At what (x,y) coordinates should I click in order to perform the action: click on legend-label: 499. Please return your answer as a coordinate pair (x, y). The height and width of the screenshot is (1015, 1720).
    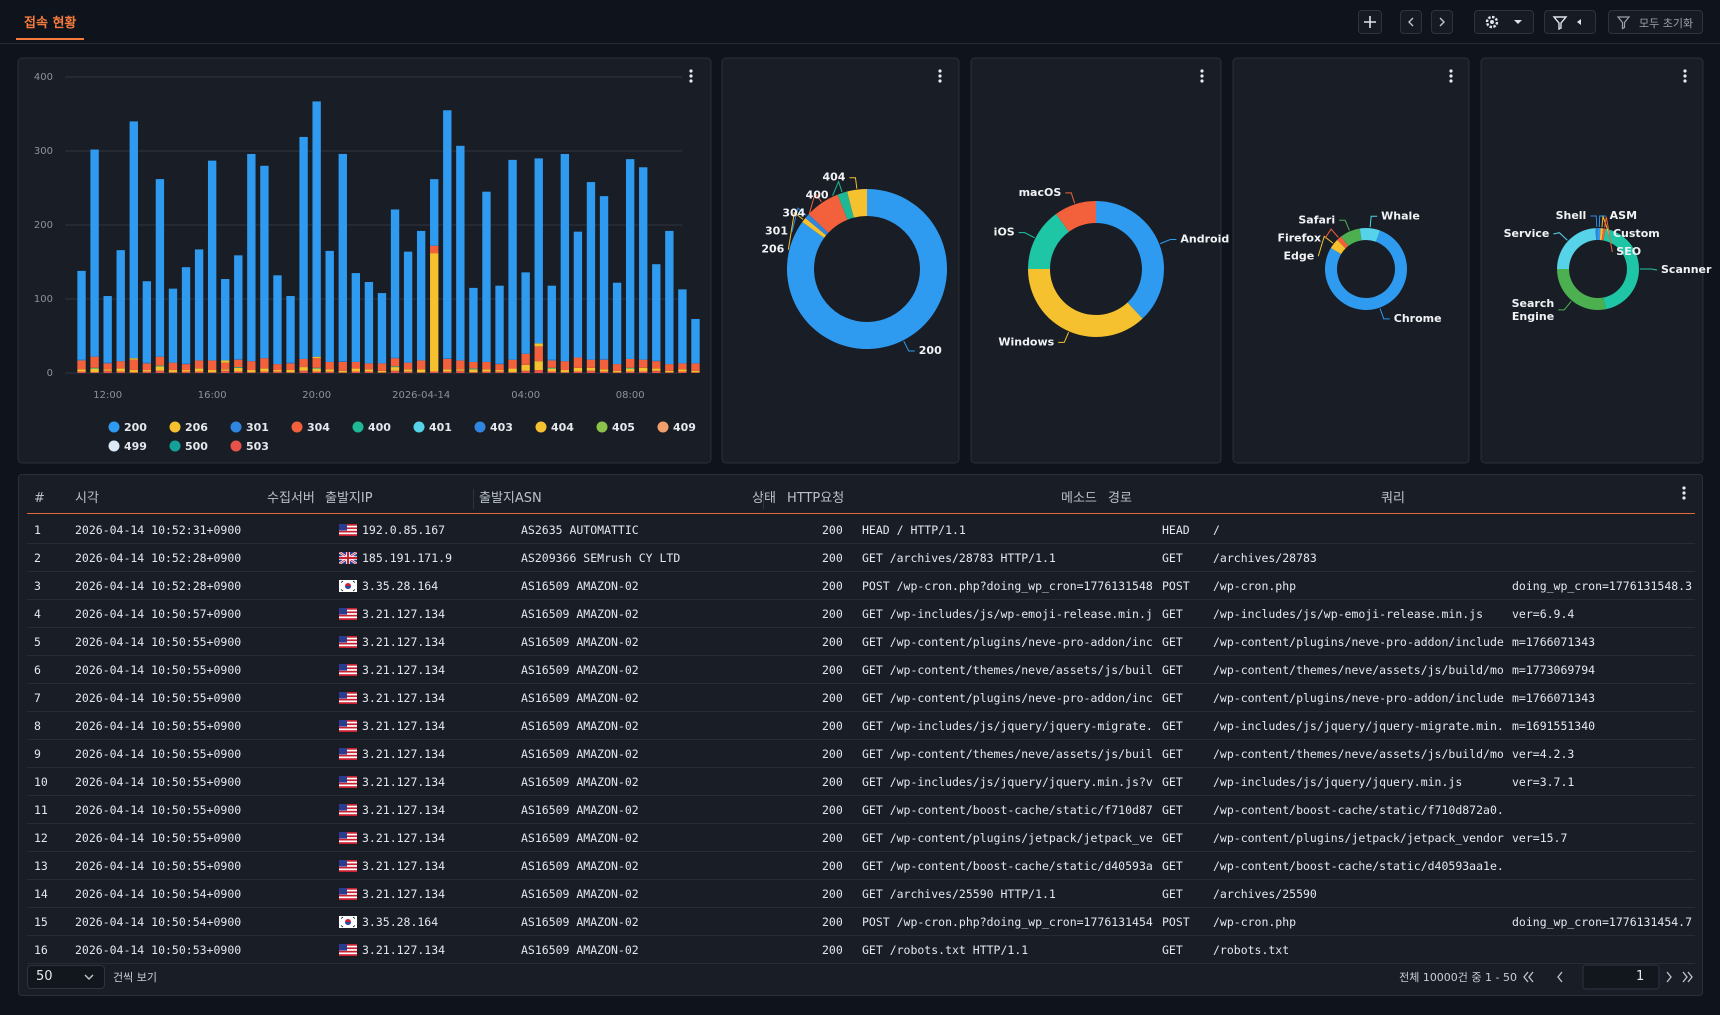
    Looking at the image, I should click on (135, 446).